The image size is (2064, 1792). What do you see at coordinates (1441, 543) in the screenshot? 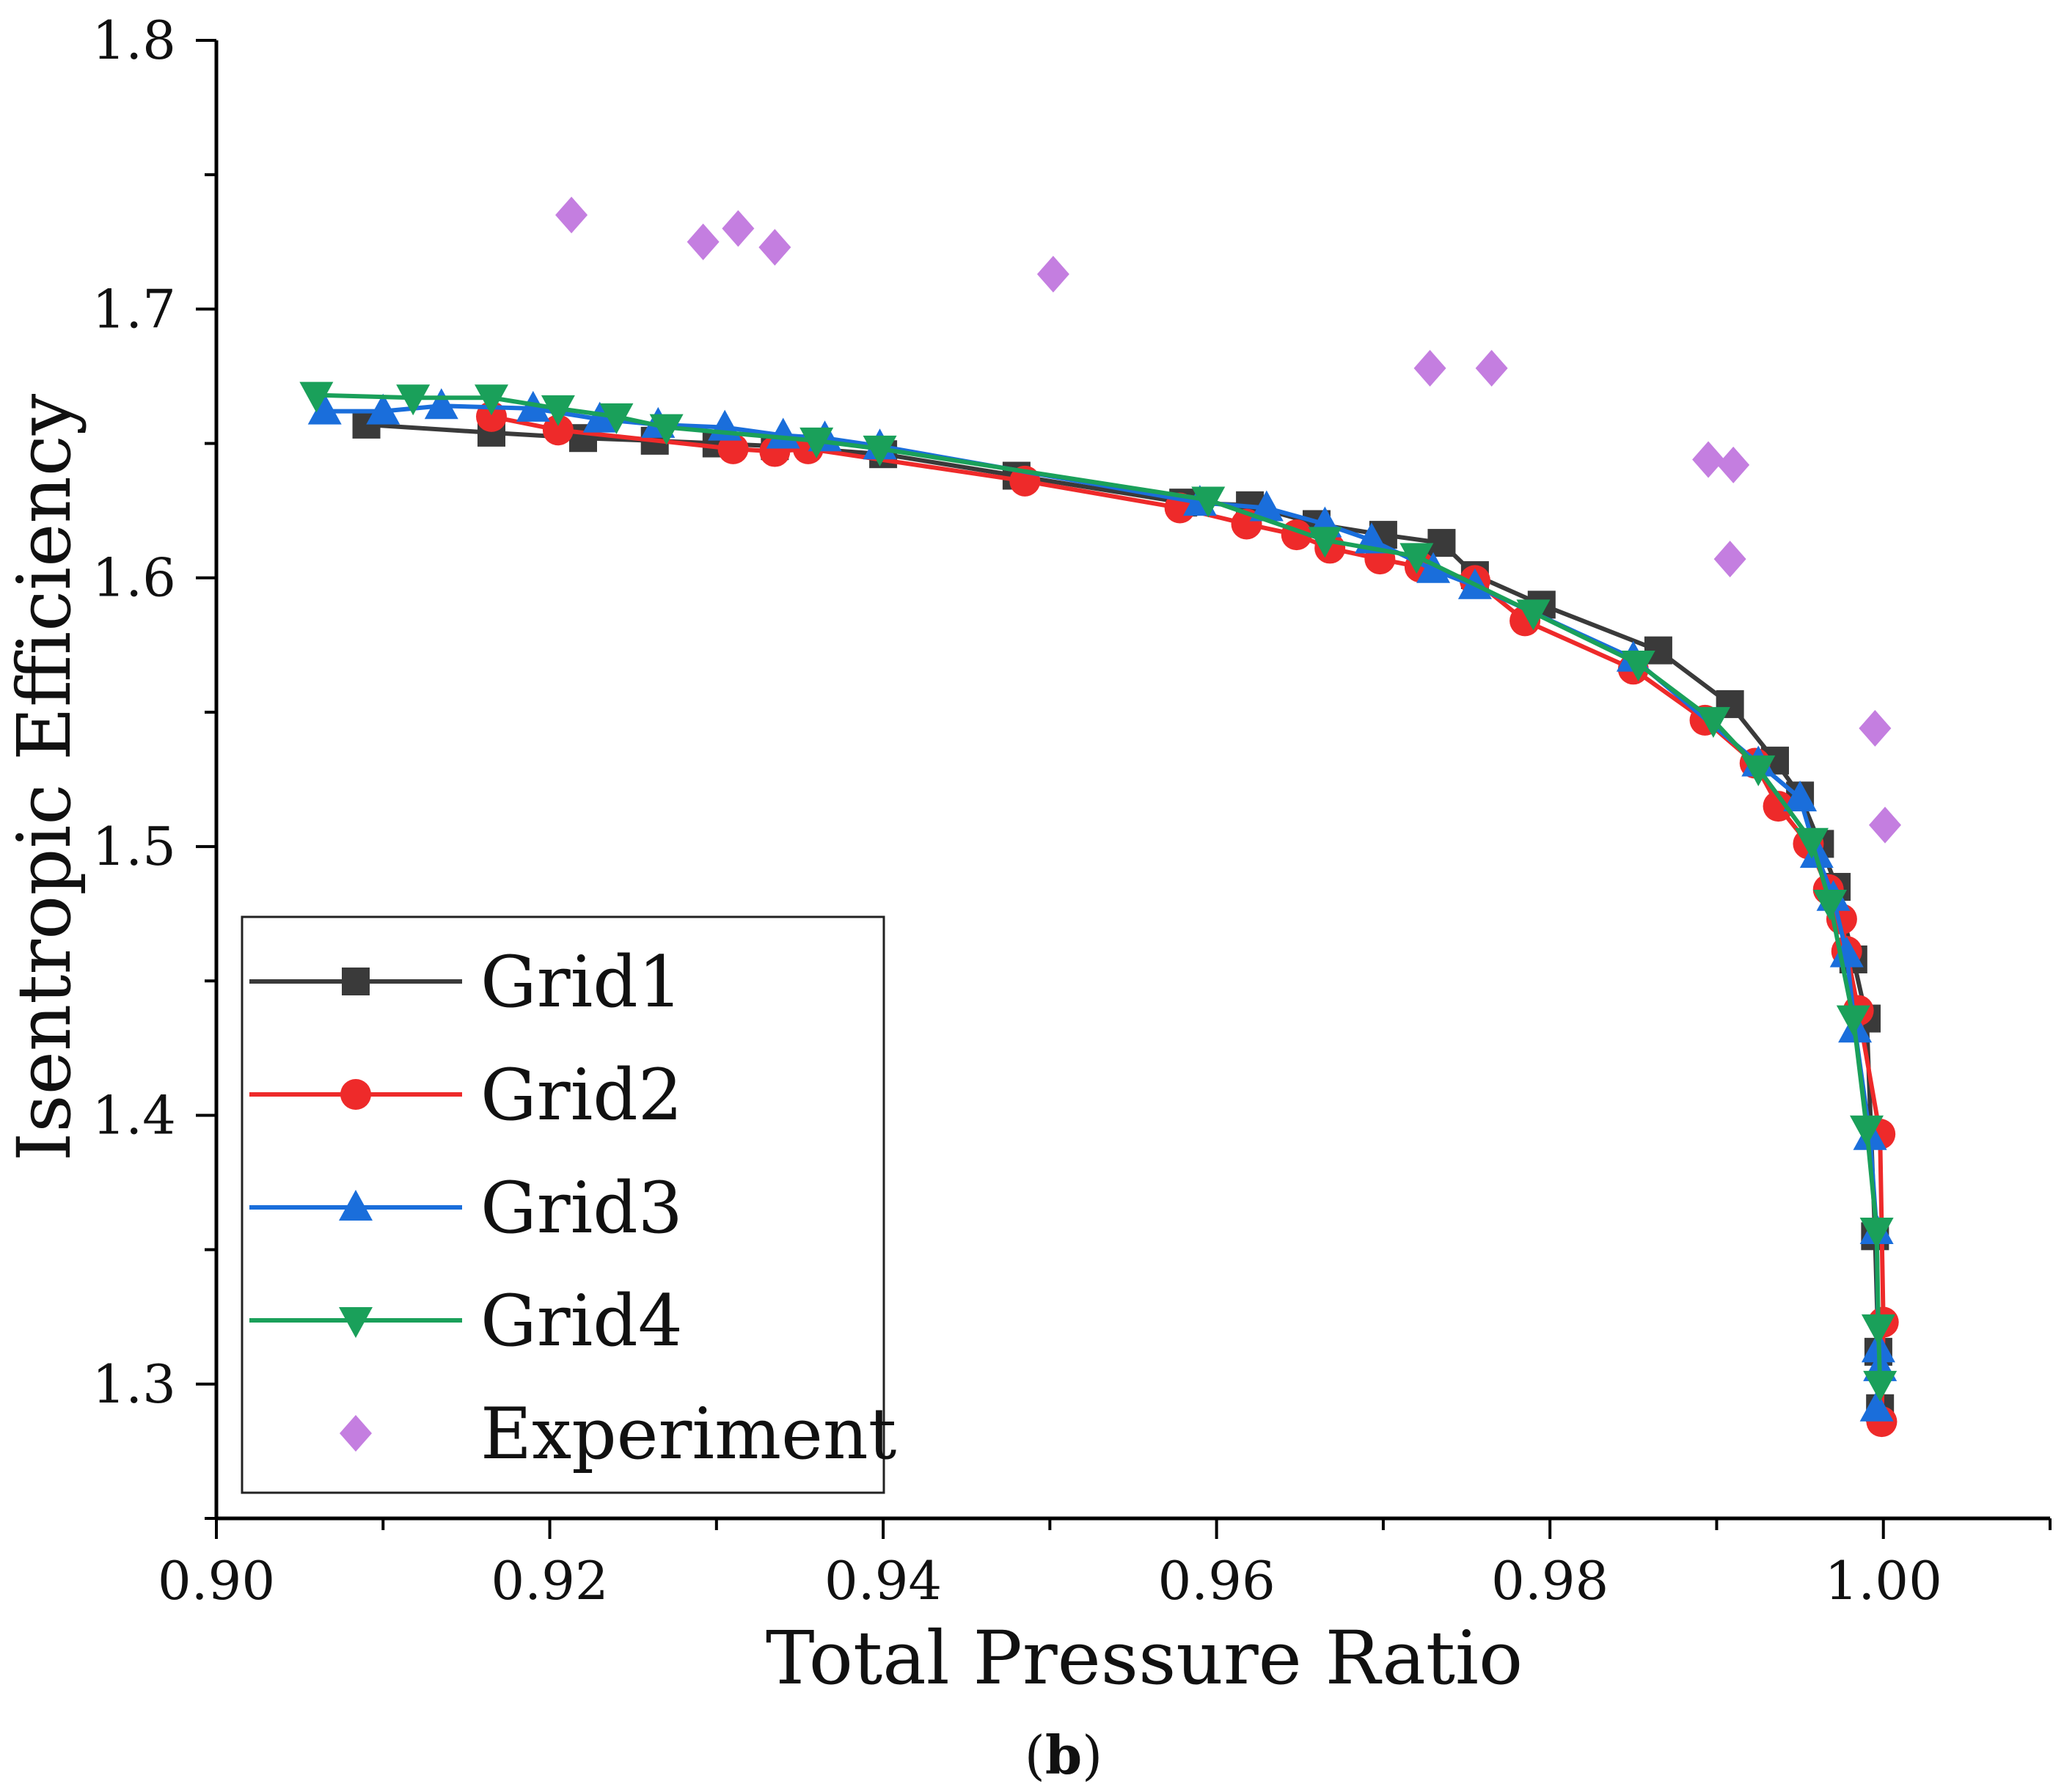
I see `data-point-grid1` at bounding box center [1441, 543].